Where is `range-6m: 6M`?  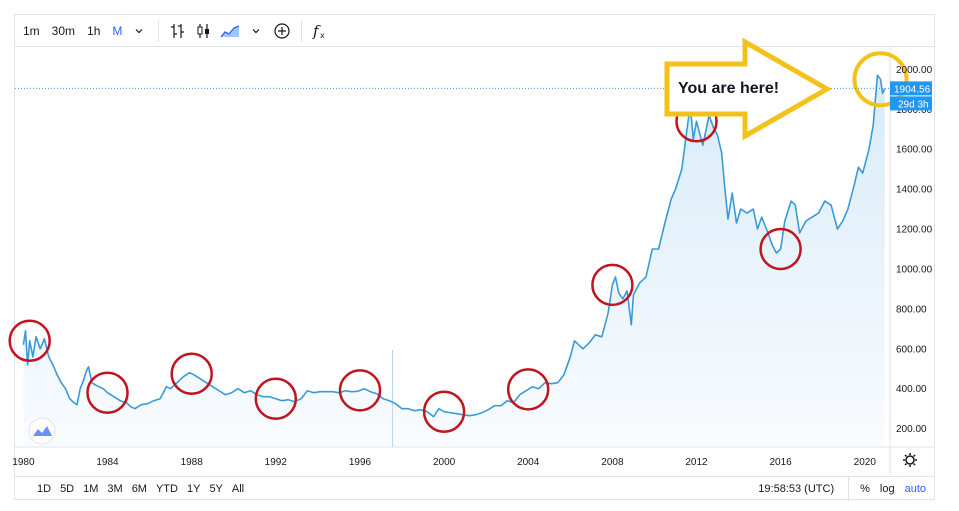 range-6m: 6M is located at coordinates (139, 489).